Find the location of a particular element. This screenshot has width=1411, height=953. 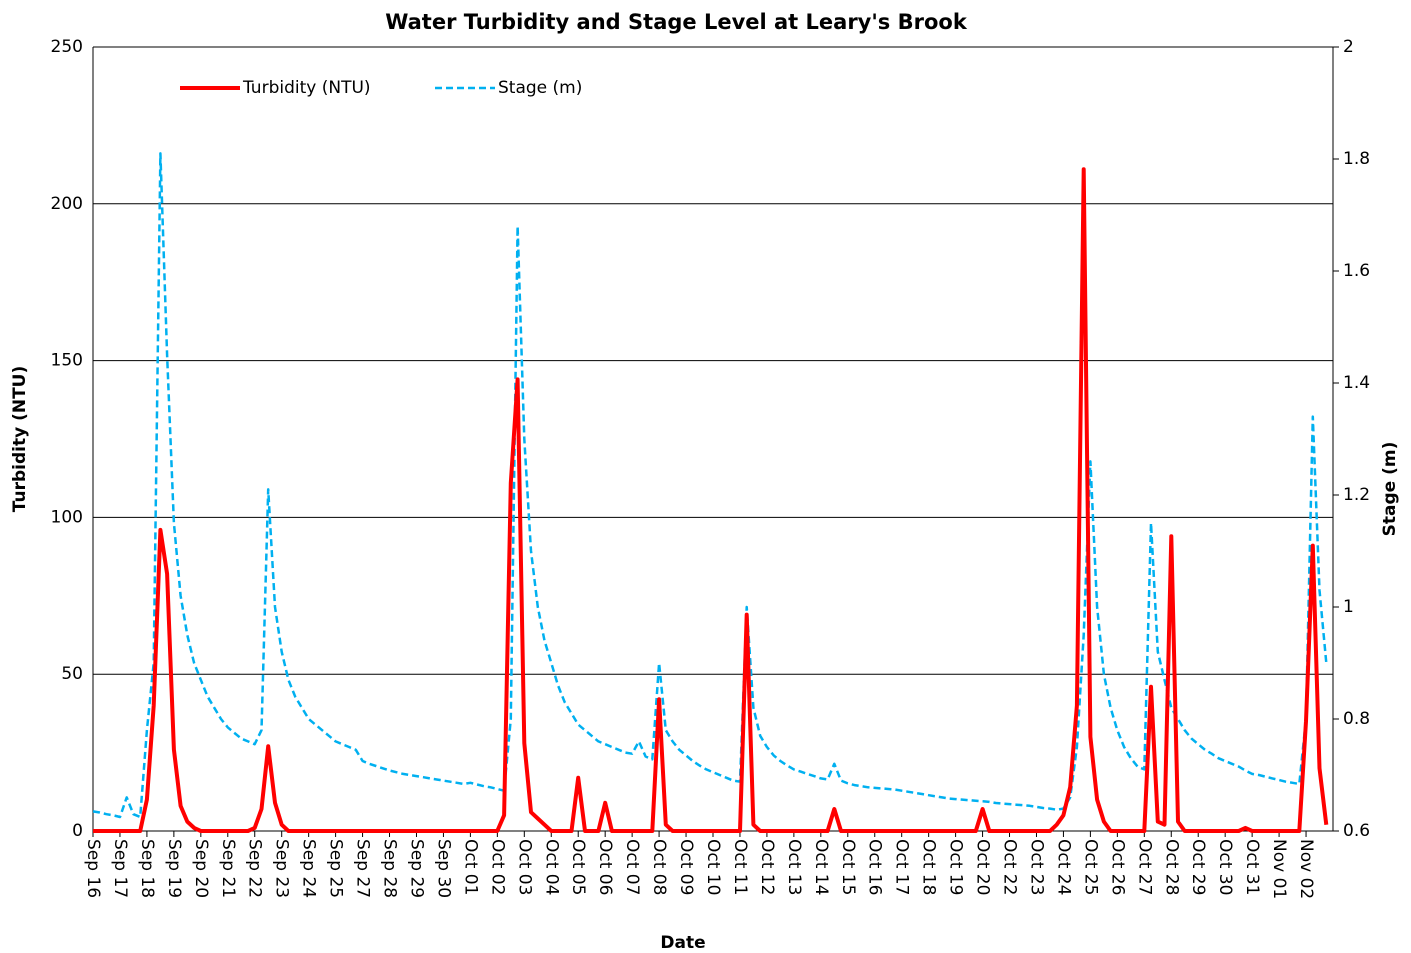

x-tick-label: Oct 06 is located at coordinates (605, 867).